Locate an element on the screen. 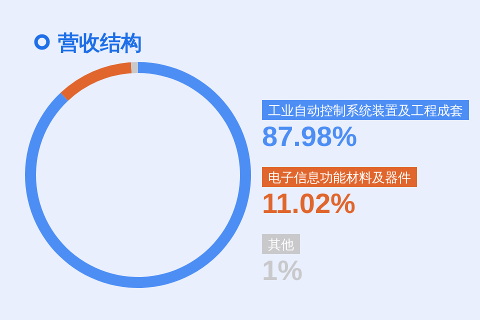 Image resolution: width=480 pixels, height=320 pixels. legend-label: 工业自动控制系统装置及工程成套 is located at coordinates (365, 111).